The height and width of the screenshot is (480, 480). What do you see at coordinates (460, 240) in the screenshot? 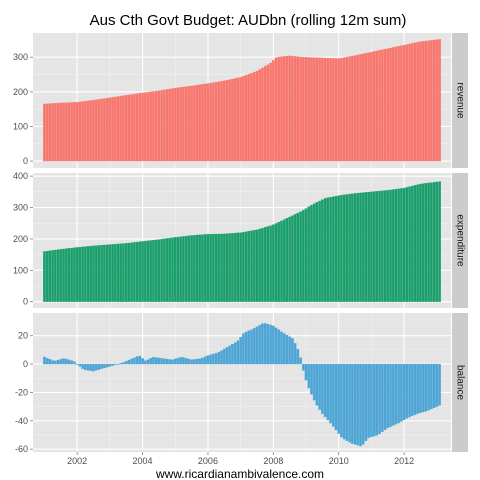
I see `facet-strip` at bounding box center [460, 240].